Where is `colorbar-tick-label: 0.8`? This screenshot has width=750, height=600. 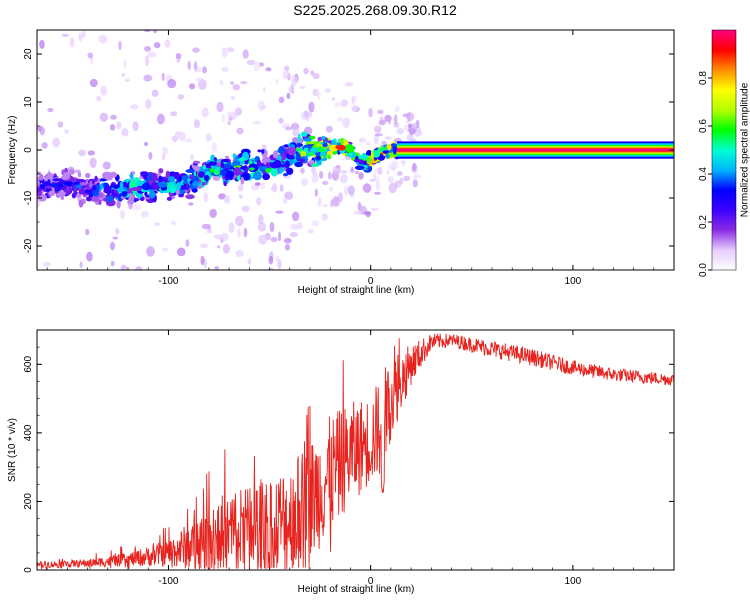
colorbar-tick-label: 0.8 is located at coordinates (703, 78).